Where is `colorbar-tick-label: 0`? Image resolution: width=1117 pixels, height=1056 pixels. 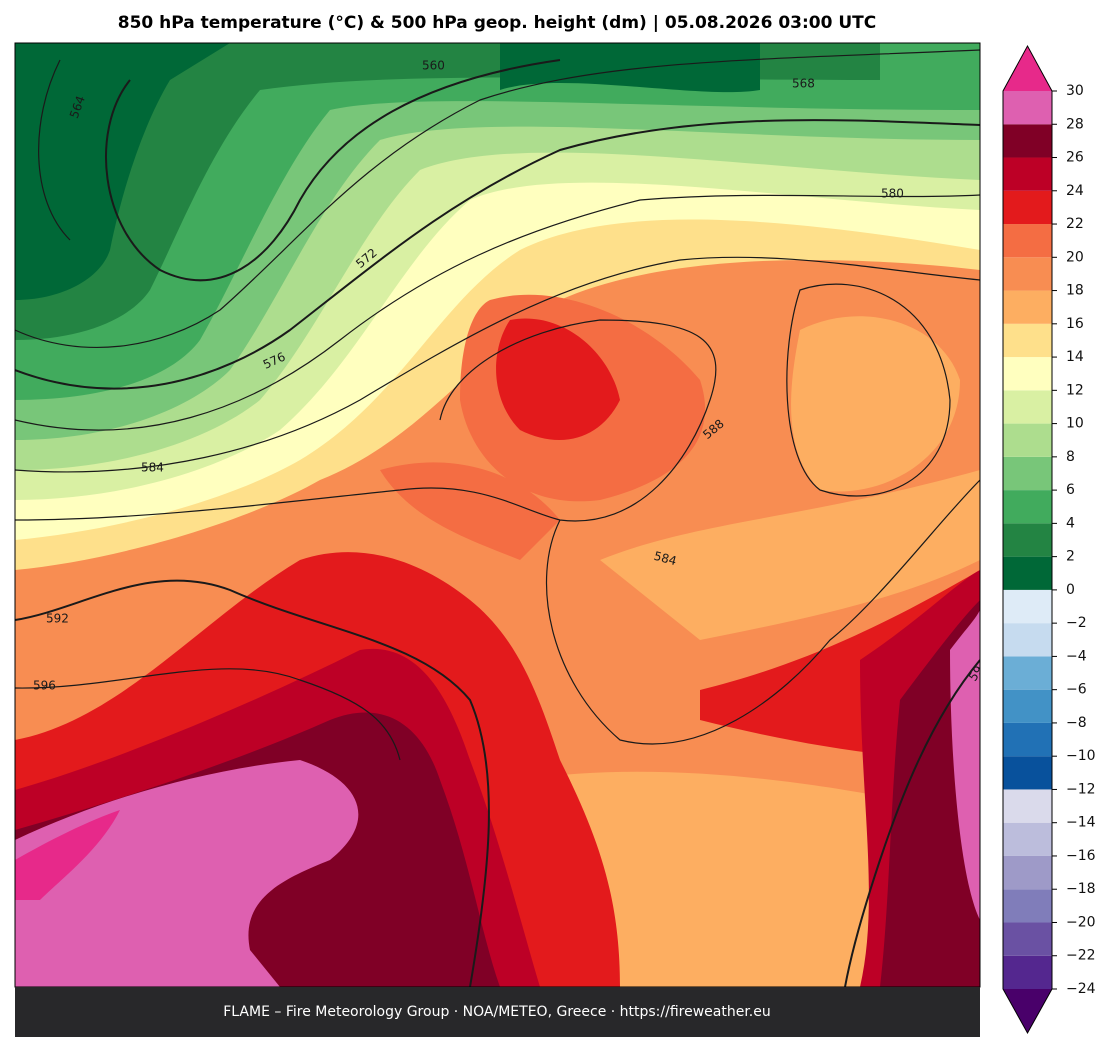
colorbar-tick-label: 0 is located at coordinates (1070, 590).